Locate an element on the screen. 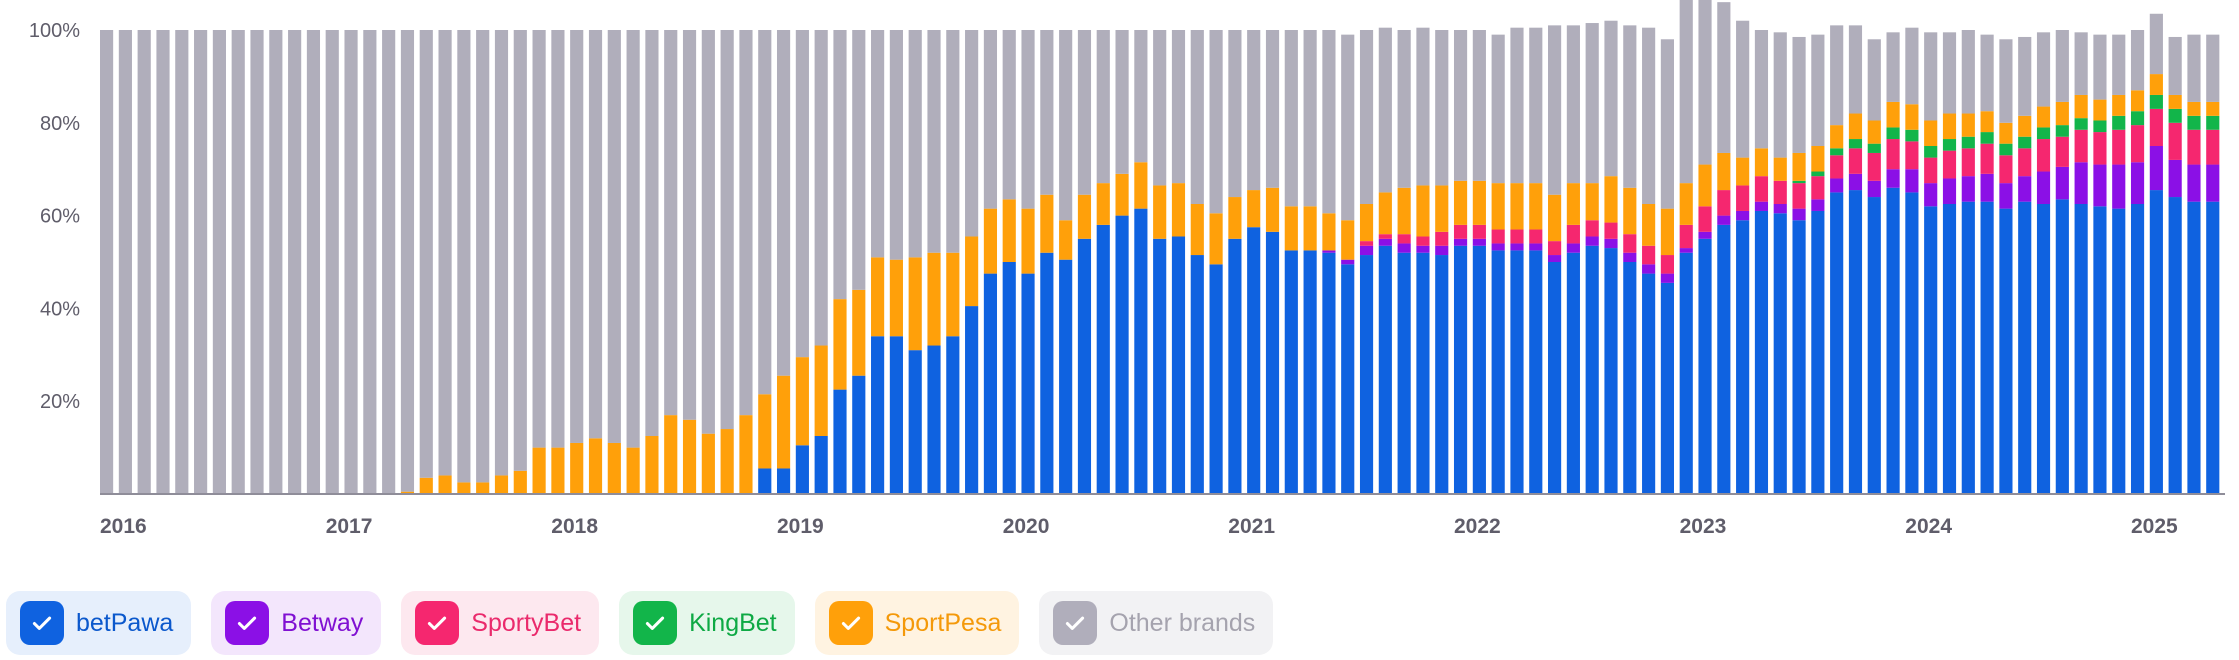 Image resolution: width=2239 pixels, height=660 pixels. x-tick-label: 2017 is located at coordinates (349, 526).